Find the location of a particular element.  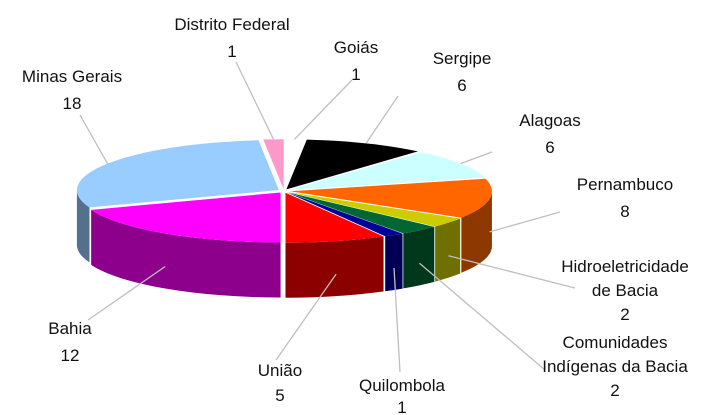

leader-alagoas is located at coordinates (476, 158).